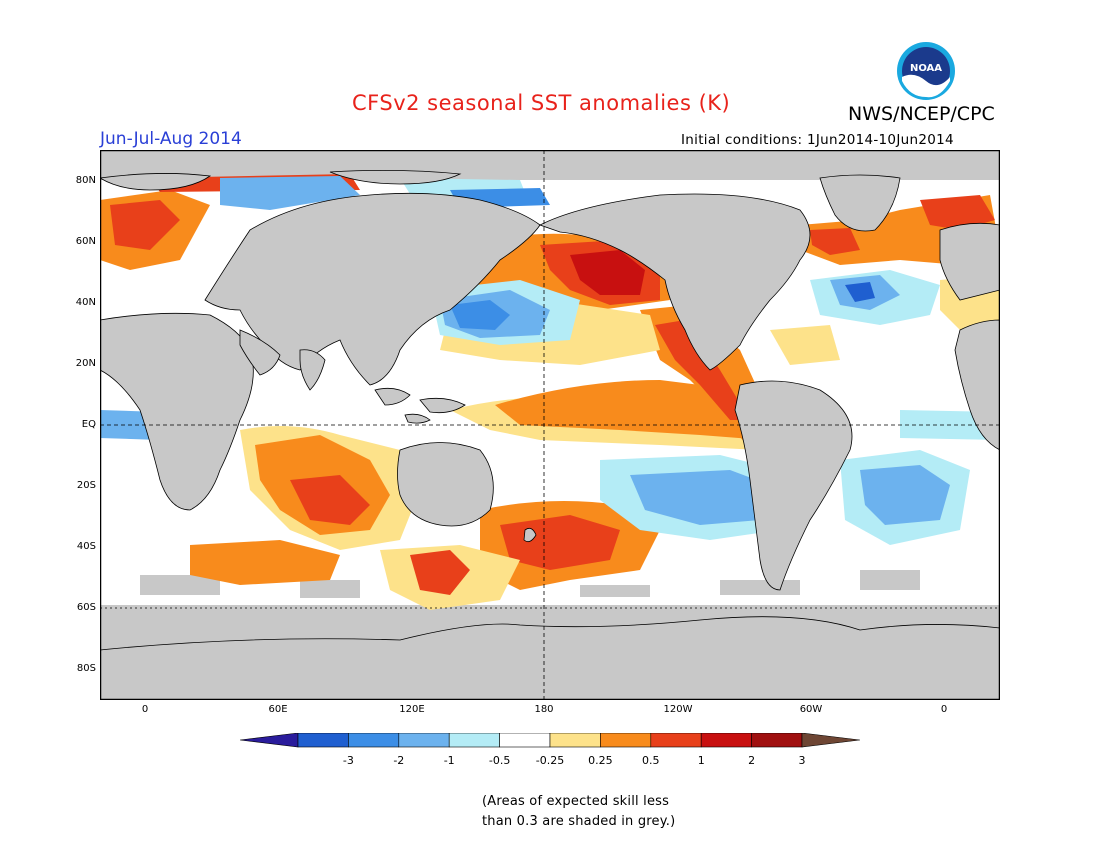 The height and width of the screenshot is (850, 1100). What do you see at coordinates (85, 302) in the screenshot?
I see `lat-label: 40N` at bounding box center [85, 302].